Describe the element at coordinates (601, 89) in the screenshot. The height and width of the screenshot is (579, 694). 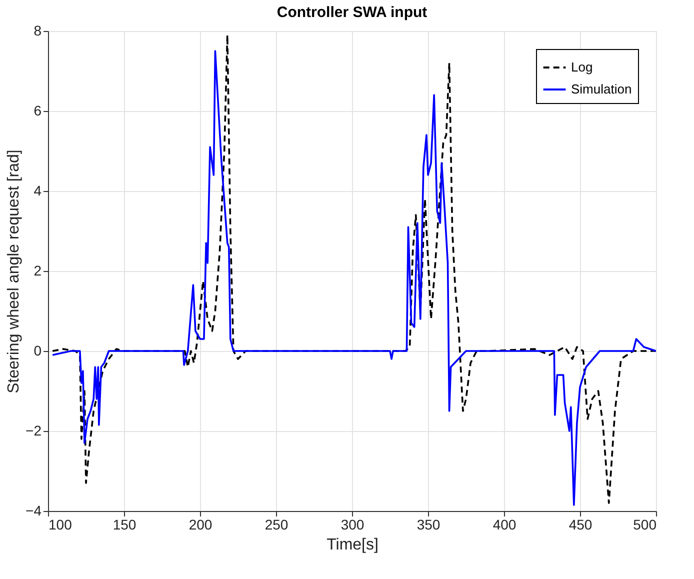
I see `legend-label: Simulation` at that location.